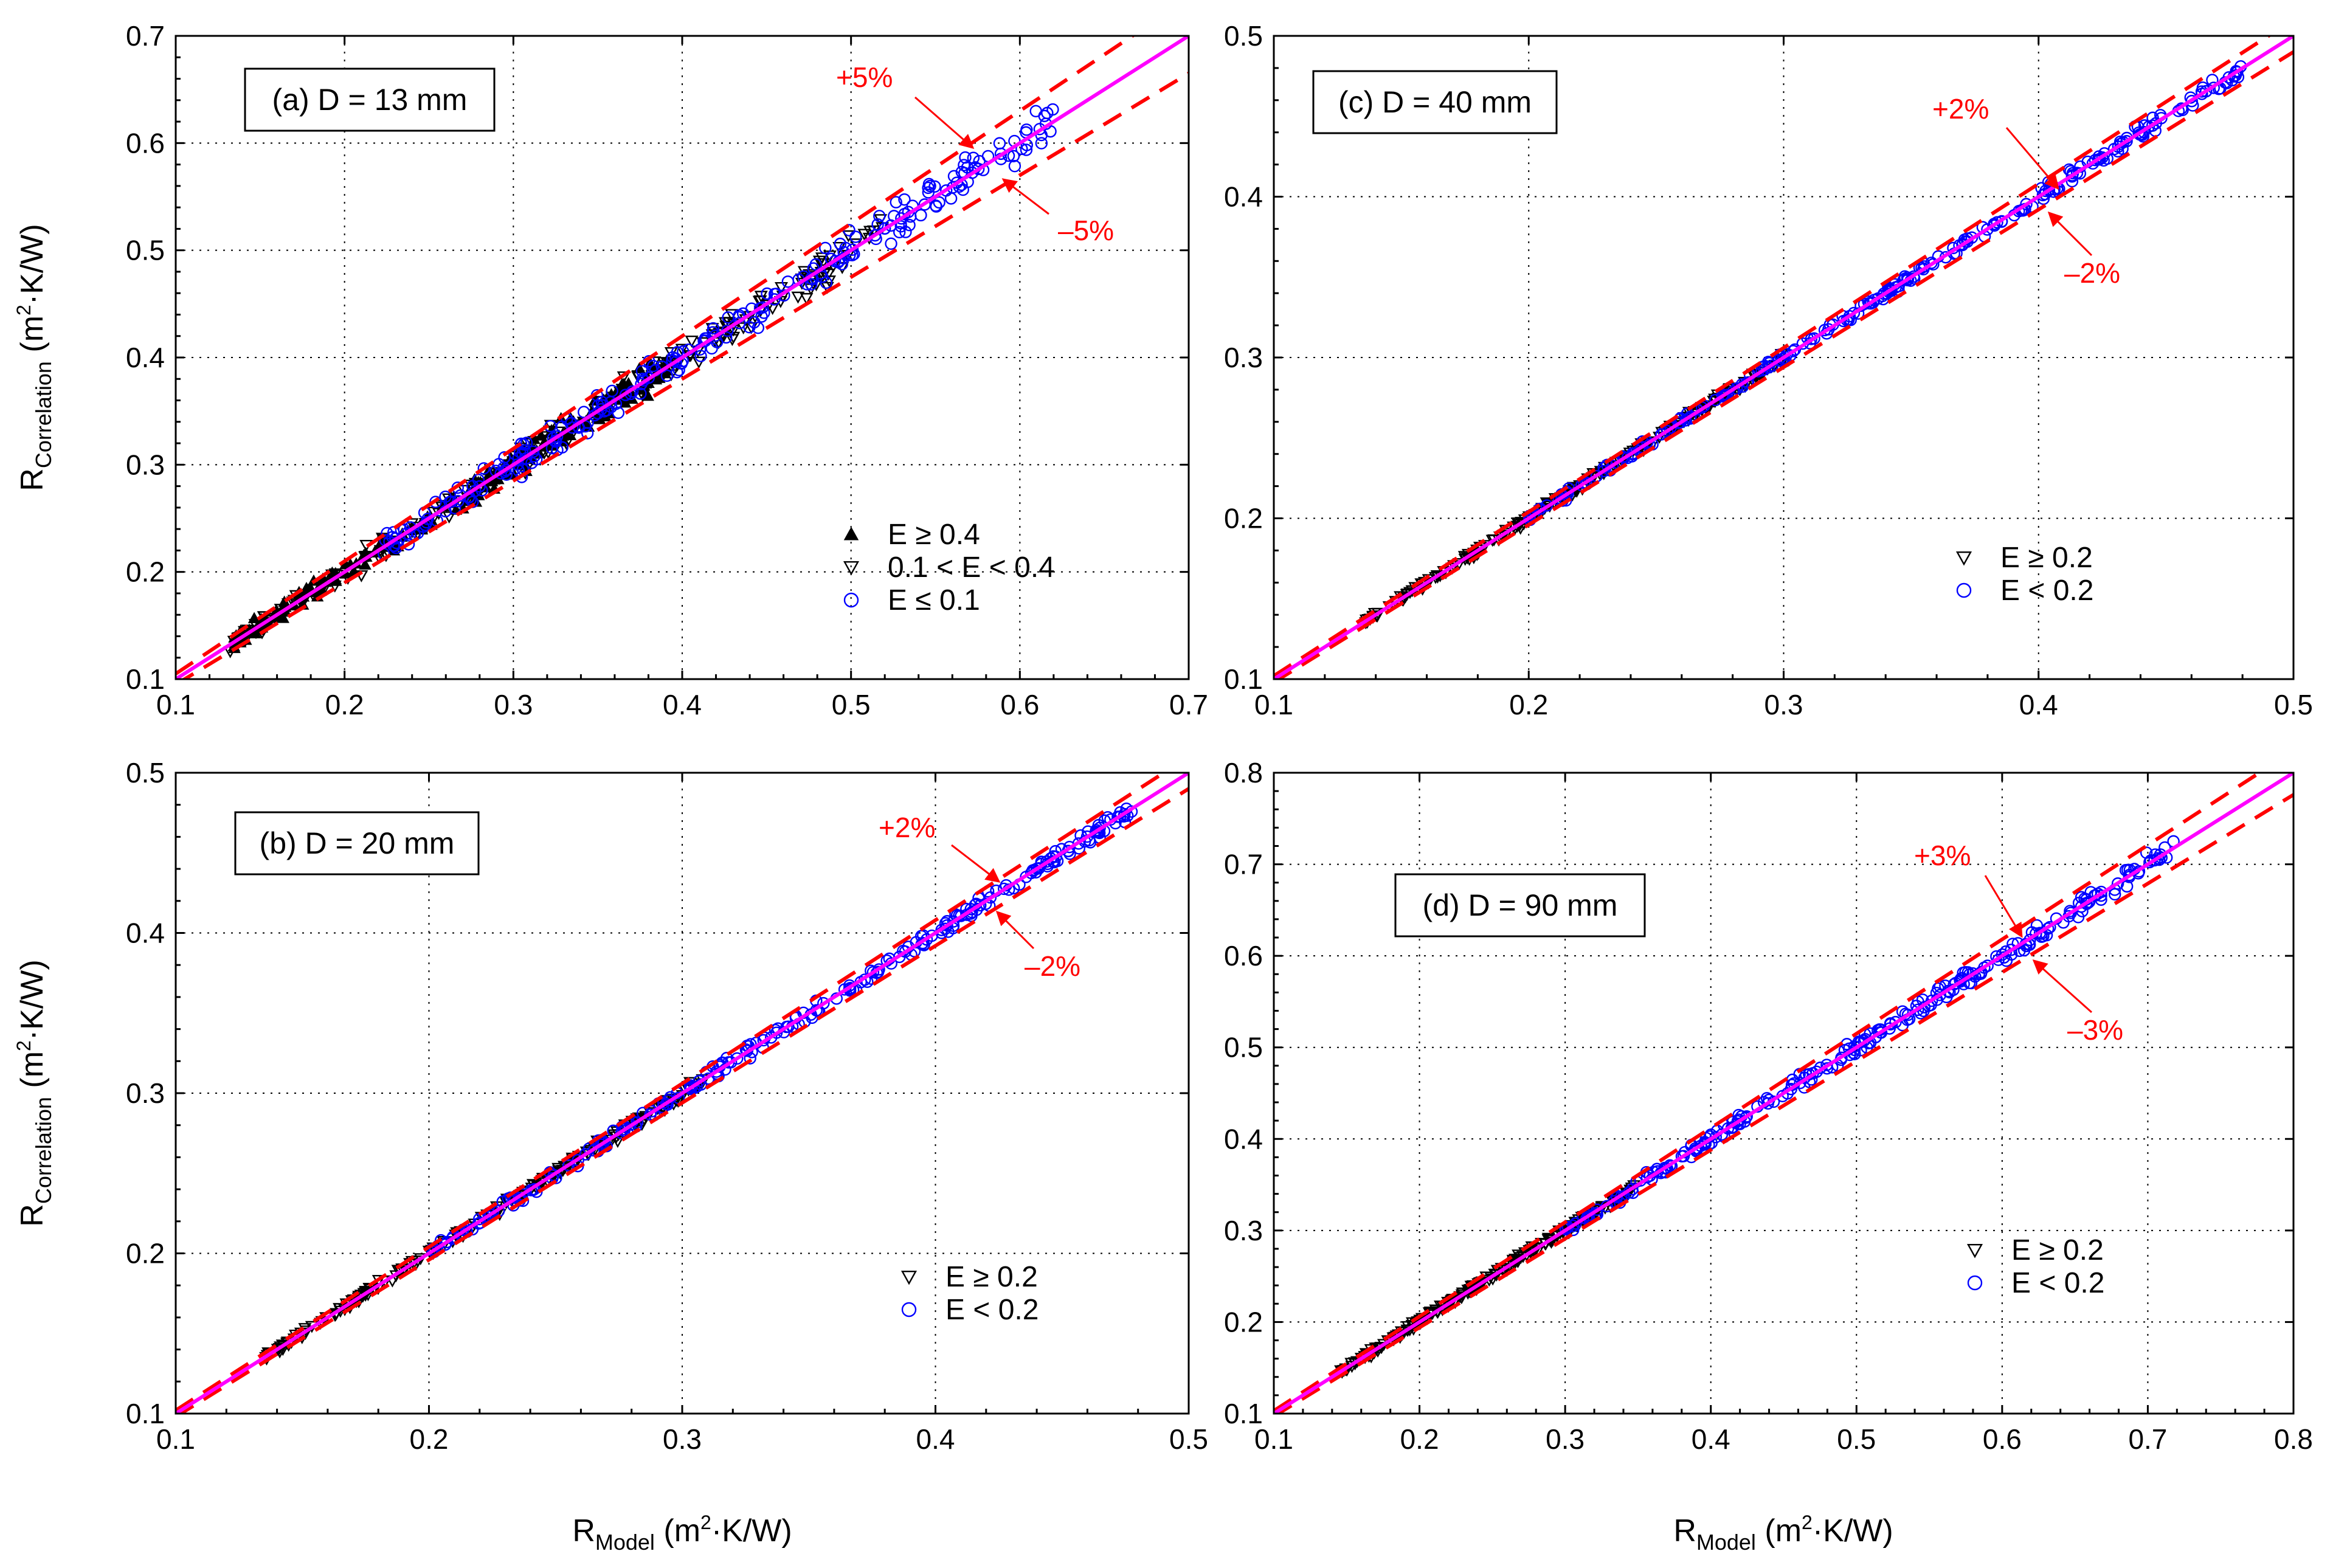 The height and width of the screenshot is (1568, 2333). I want to click on upper-bound-label: +2%, so click(907, 827).